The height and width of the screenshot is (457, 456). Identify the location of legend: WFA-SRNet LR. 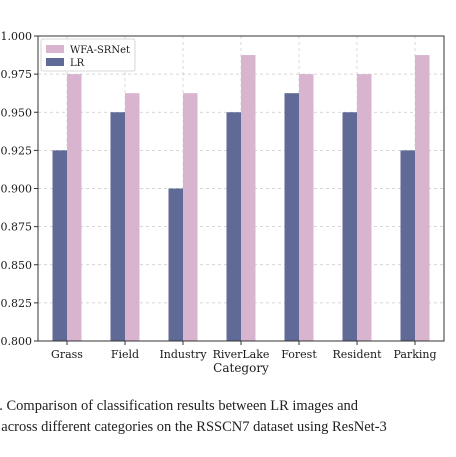
(88, 55).